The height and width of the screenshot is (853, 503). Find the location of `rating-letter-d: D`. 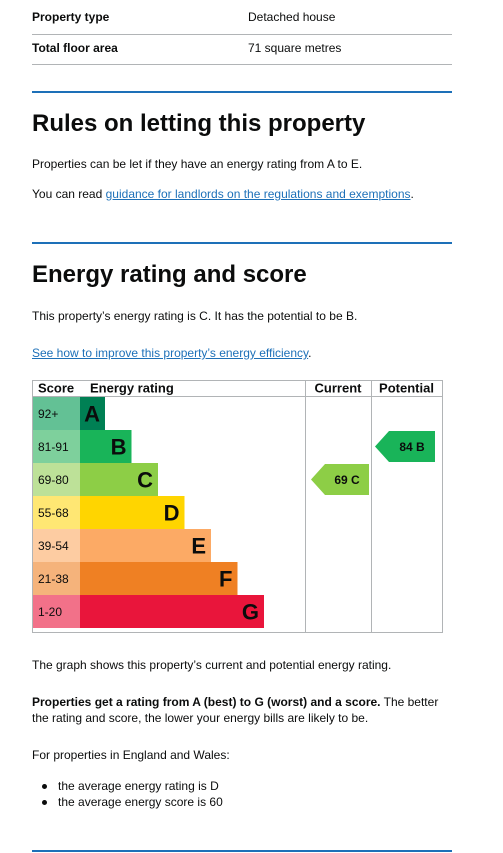

rating-letter-d: D is located at coordinates (172, 513).